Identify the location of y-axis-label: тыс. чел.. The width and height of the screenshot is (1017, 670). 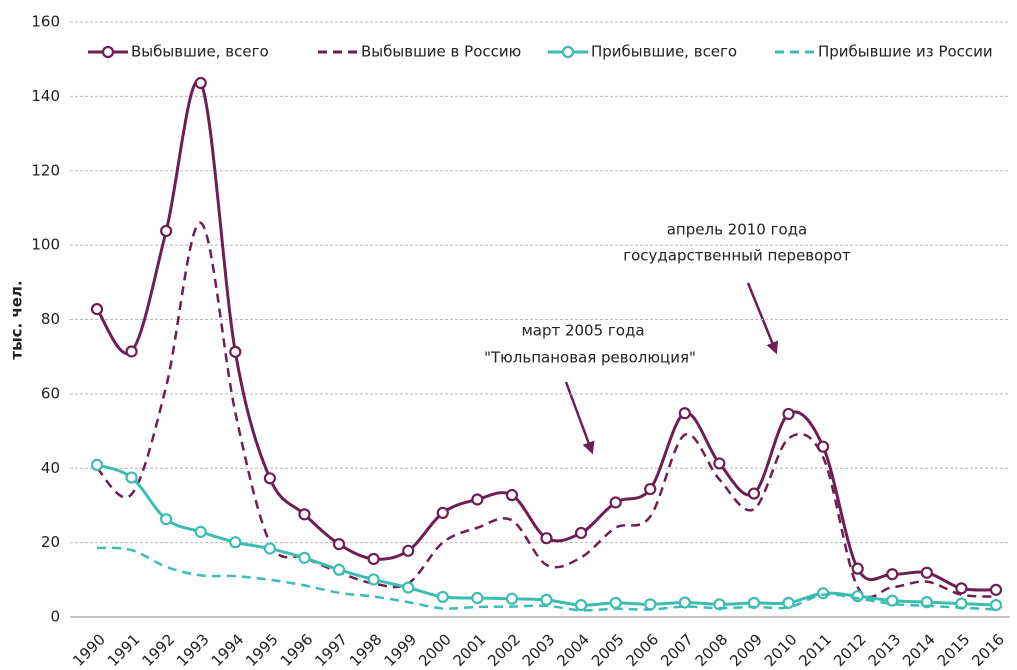
(17, 319).